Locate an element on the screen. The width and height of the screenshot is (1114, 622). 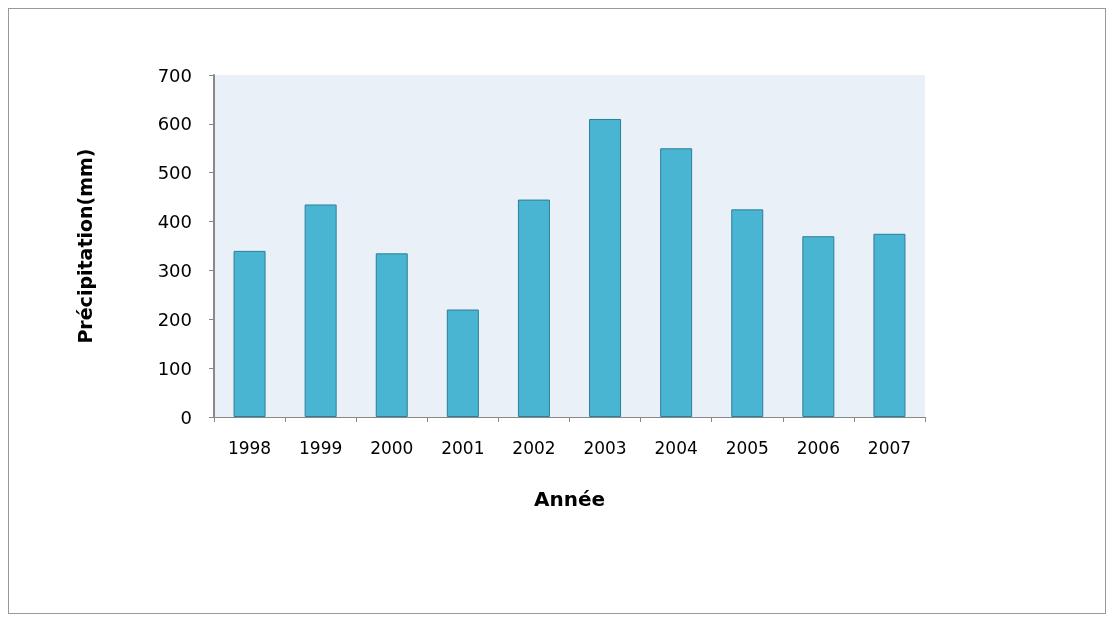
x-axis-title: Année is located at coordinates (569, 499).